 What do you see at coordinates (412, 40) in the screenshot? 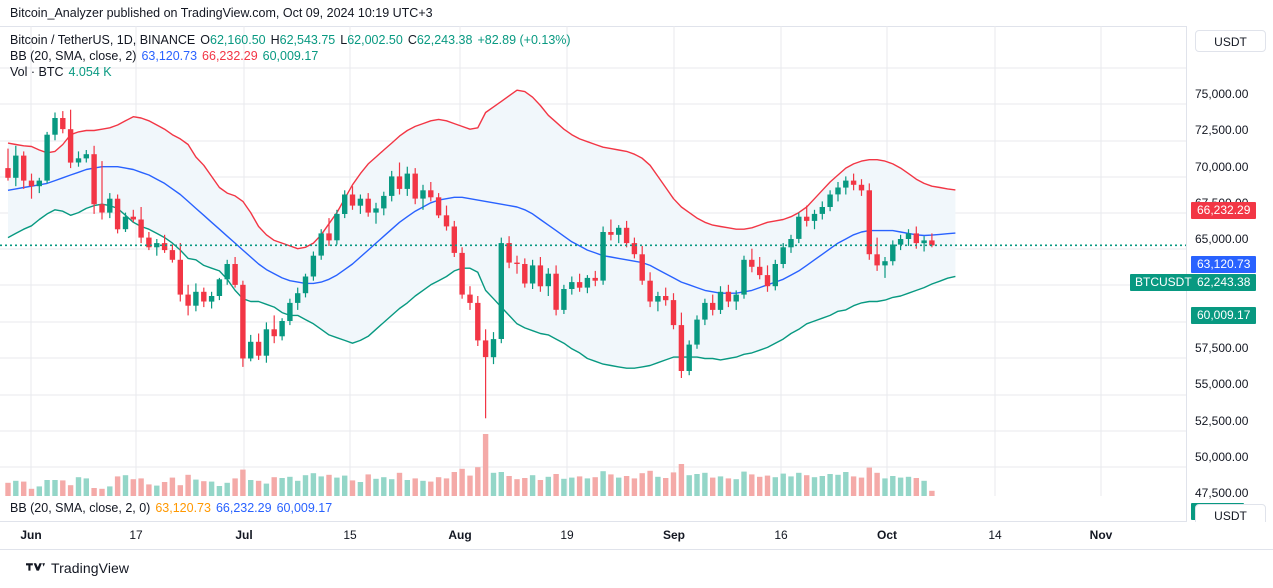
I see `legend-close-label: C` at bounding box center [412, 40].